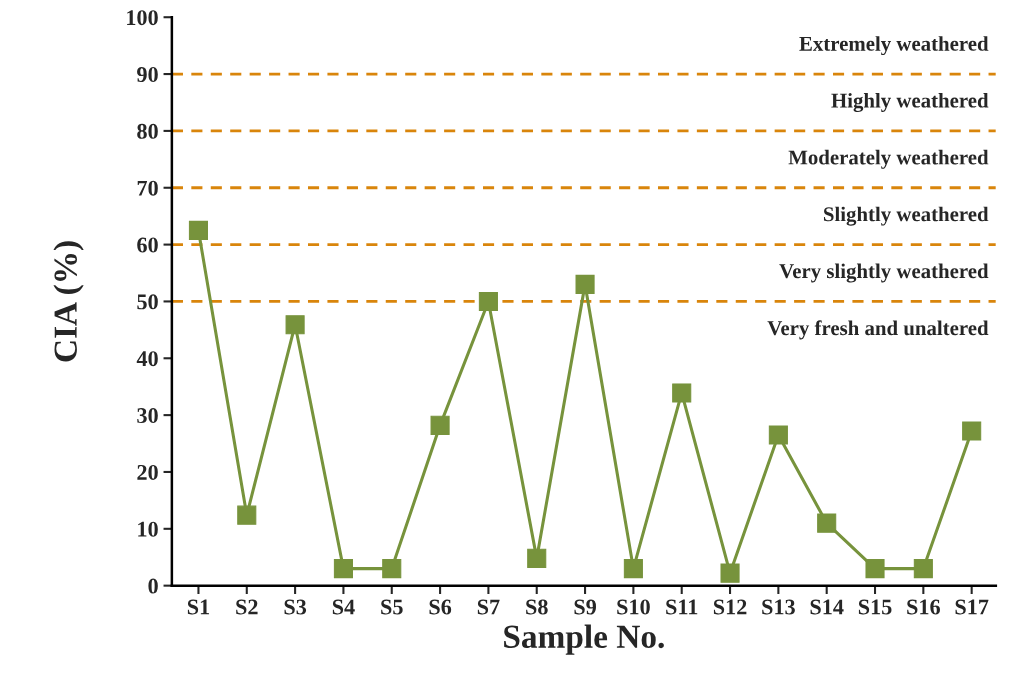 This screenshot has height=689, width=1011. Describe the element at coordinates (875, 607) in the screenshot. I see `x-tick-label: S15` at that location.